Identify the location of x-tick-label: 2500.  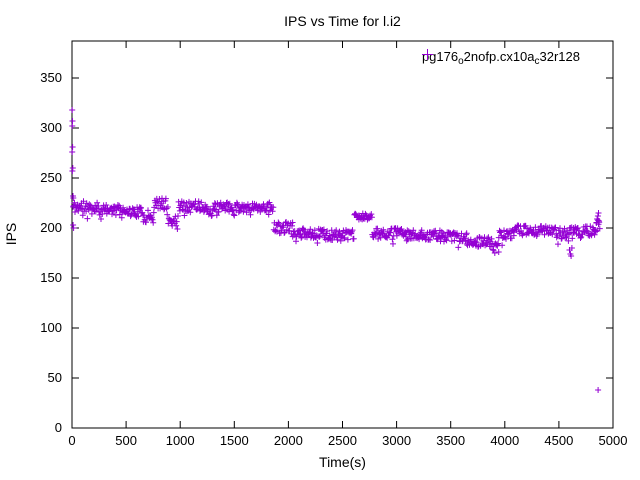
(342, 440).